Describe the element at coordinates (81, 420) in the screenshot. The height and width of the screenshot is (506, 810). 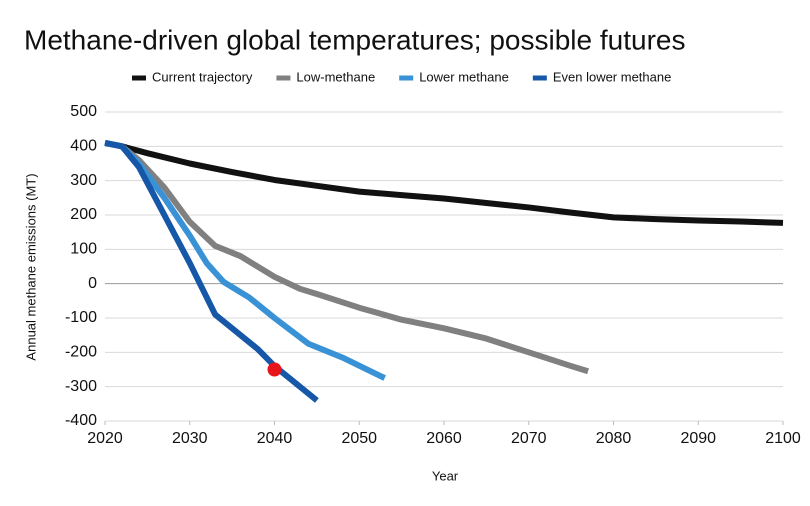
I see `y-tick-label: -400` at that location.